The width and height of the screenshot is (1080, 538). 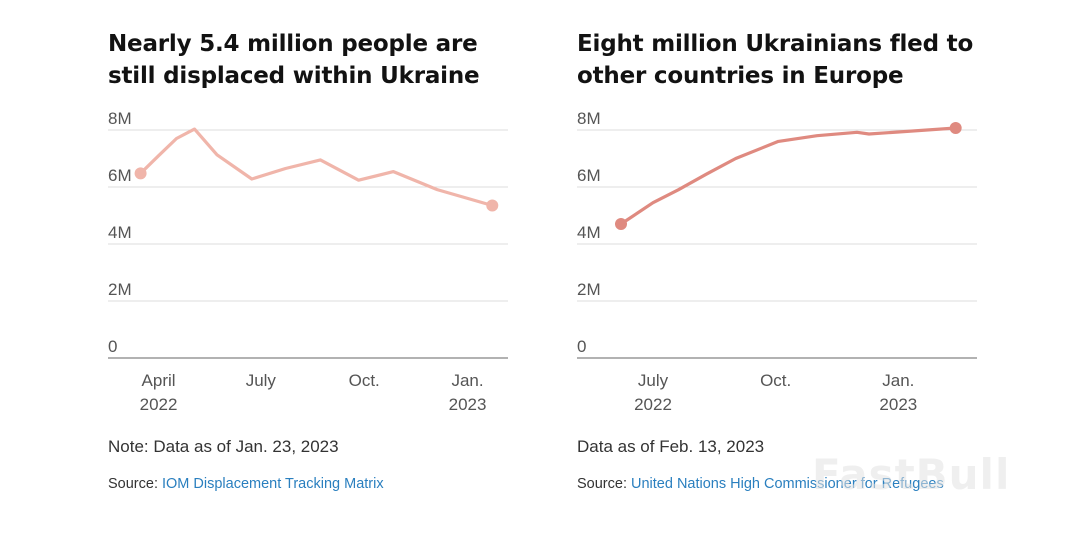 I want to click on x-tick-label: April, so click(x=159, y=380).